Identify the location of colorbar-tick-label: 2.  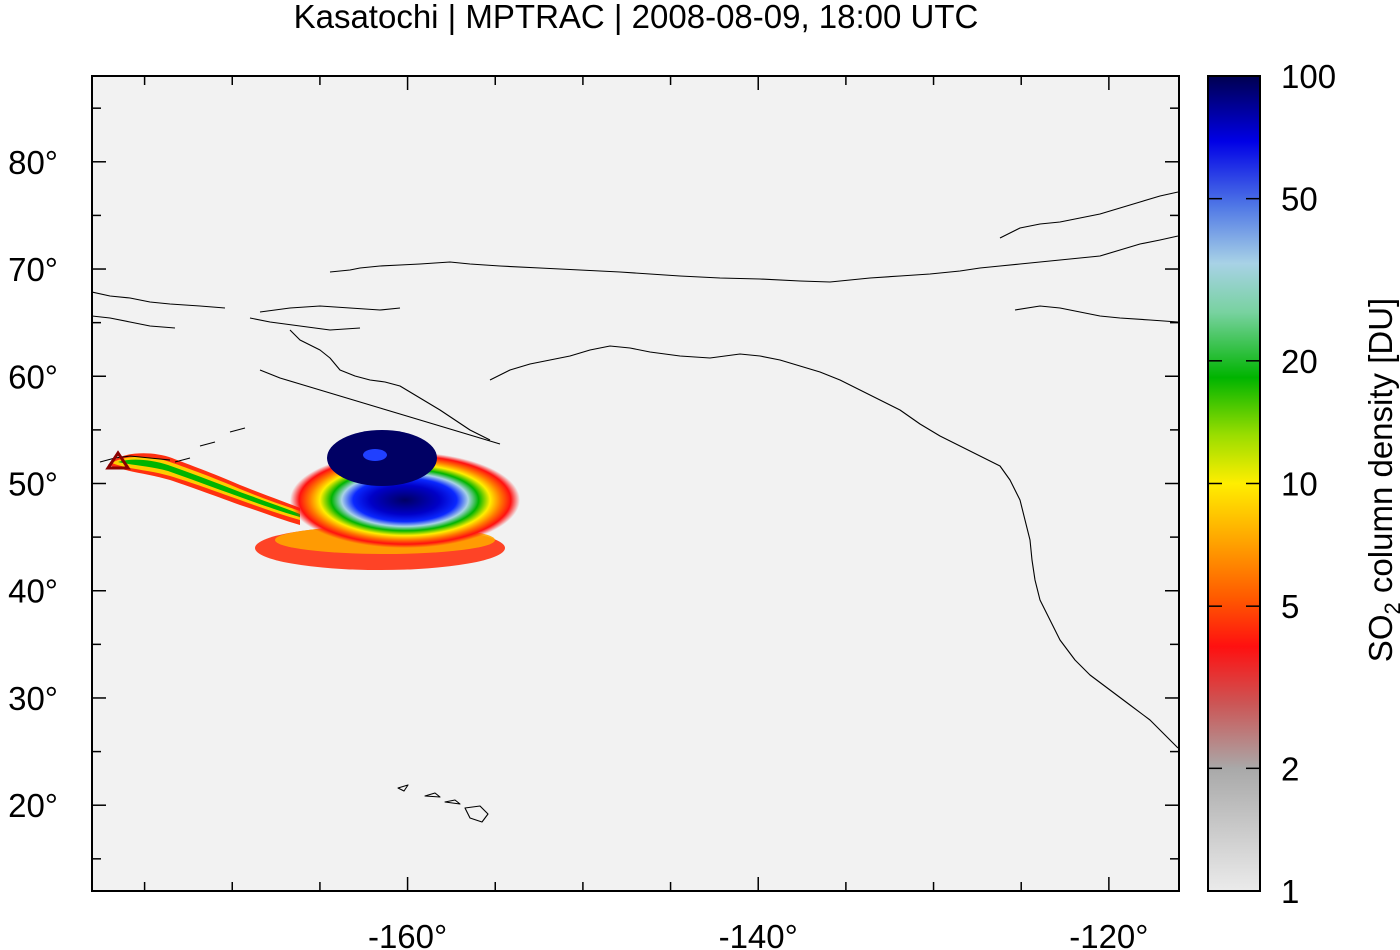
(1290, 768).